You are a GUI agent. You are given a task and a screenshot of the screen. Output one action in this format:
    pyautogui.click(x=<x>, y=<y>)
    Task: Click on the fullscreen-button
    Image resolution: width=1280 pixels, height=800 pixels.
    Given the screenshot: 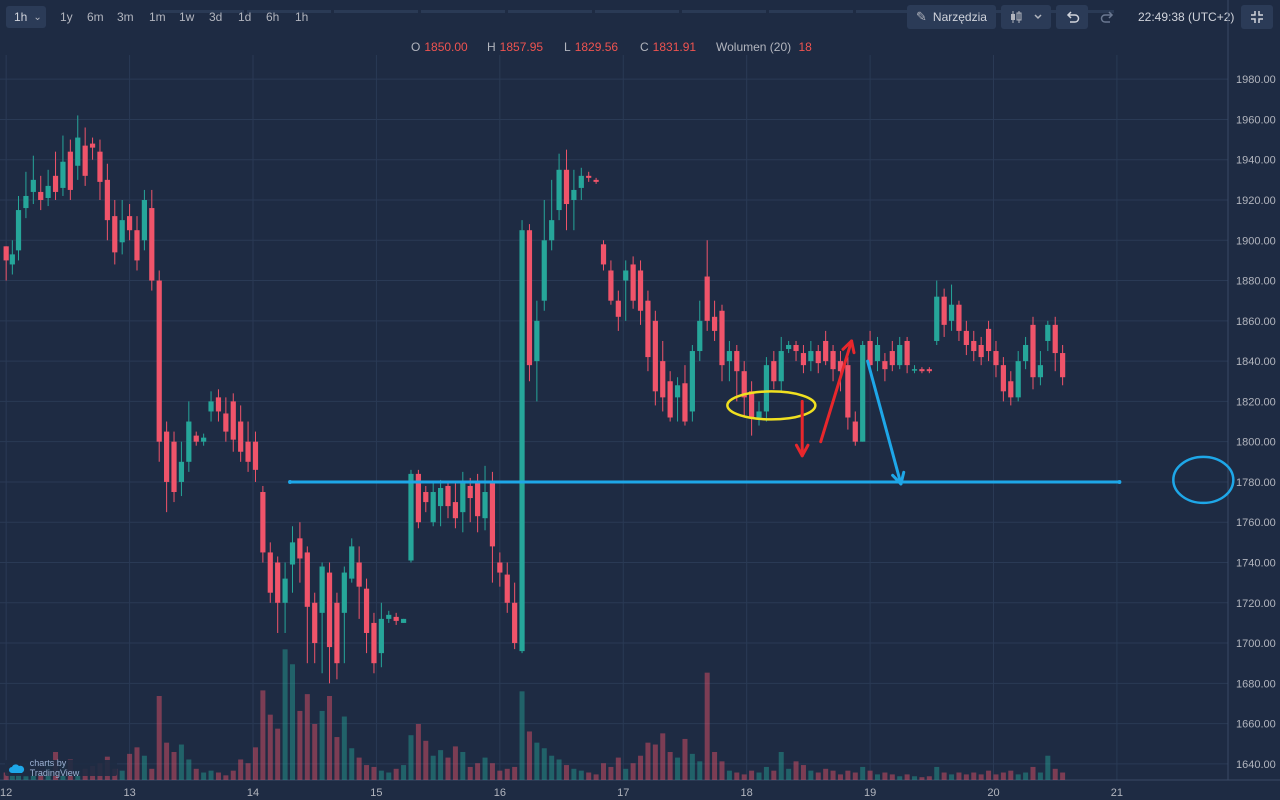 What is the action you would take?
    pyautogui.click(x=1257, y=17)
    